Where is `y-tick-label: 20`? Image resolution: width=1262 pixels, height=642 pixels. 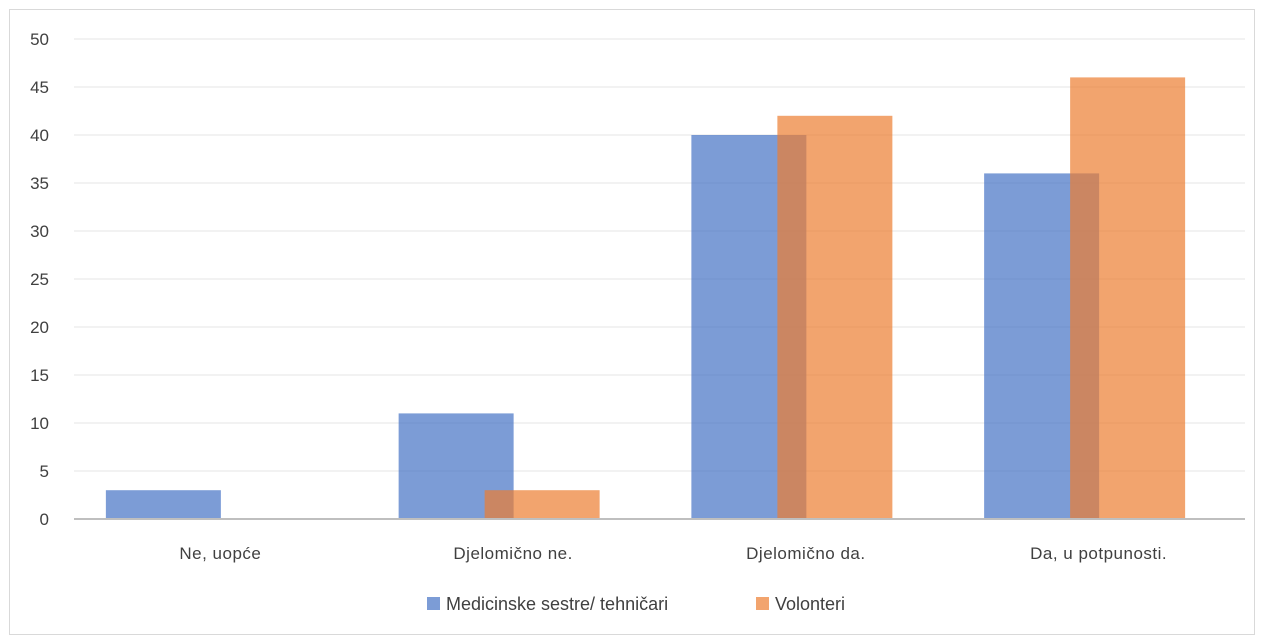 y-tick-label: 20 is located at coordinates (39, 327).